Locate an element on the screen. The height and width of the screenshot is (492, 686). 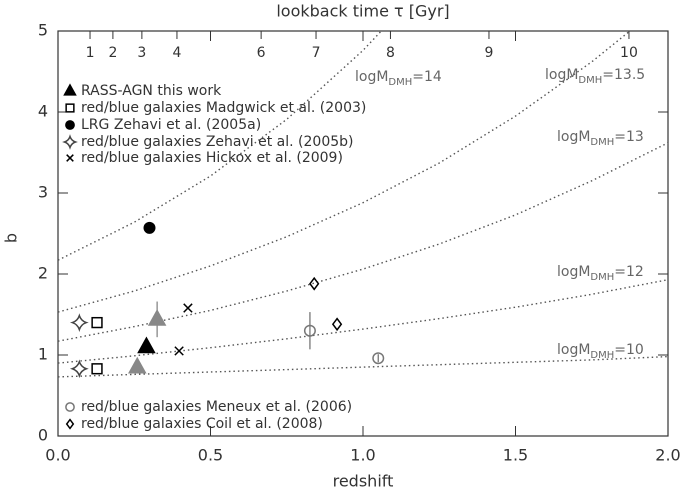
curve-label-eq: =13.5 is located at coordinates (623, 75).